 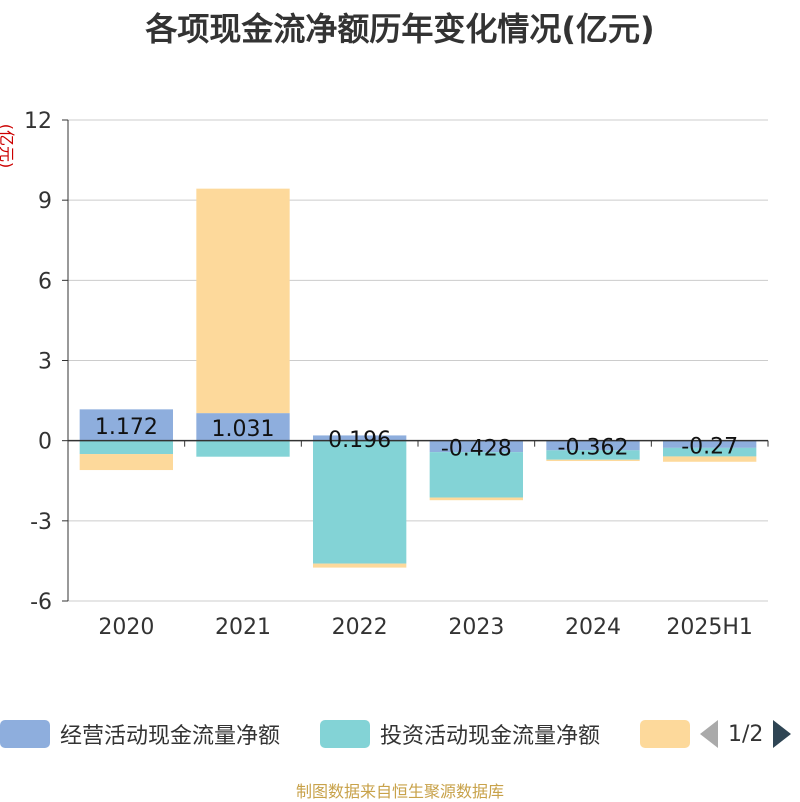 I want to click on chart-legend: 经营活动现金流量净额 投资活动现金流量净额 1/2, so click(x=400, y=734).